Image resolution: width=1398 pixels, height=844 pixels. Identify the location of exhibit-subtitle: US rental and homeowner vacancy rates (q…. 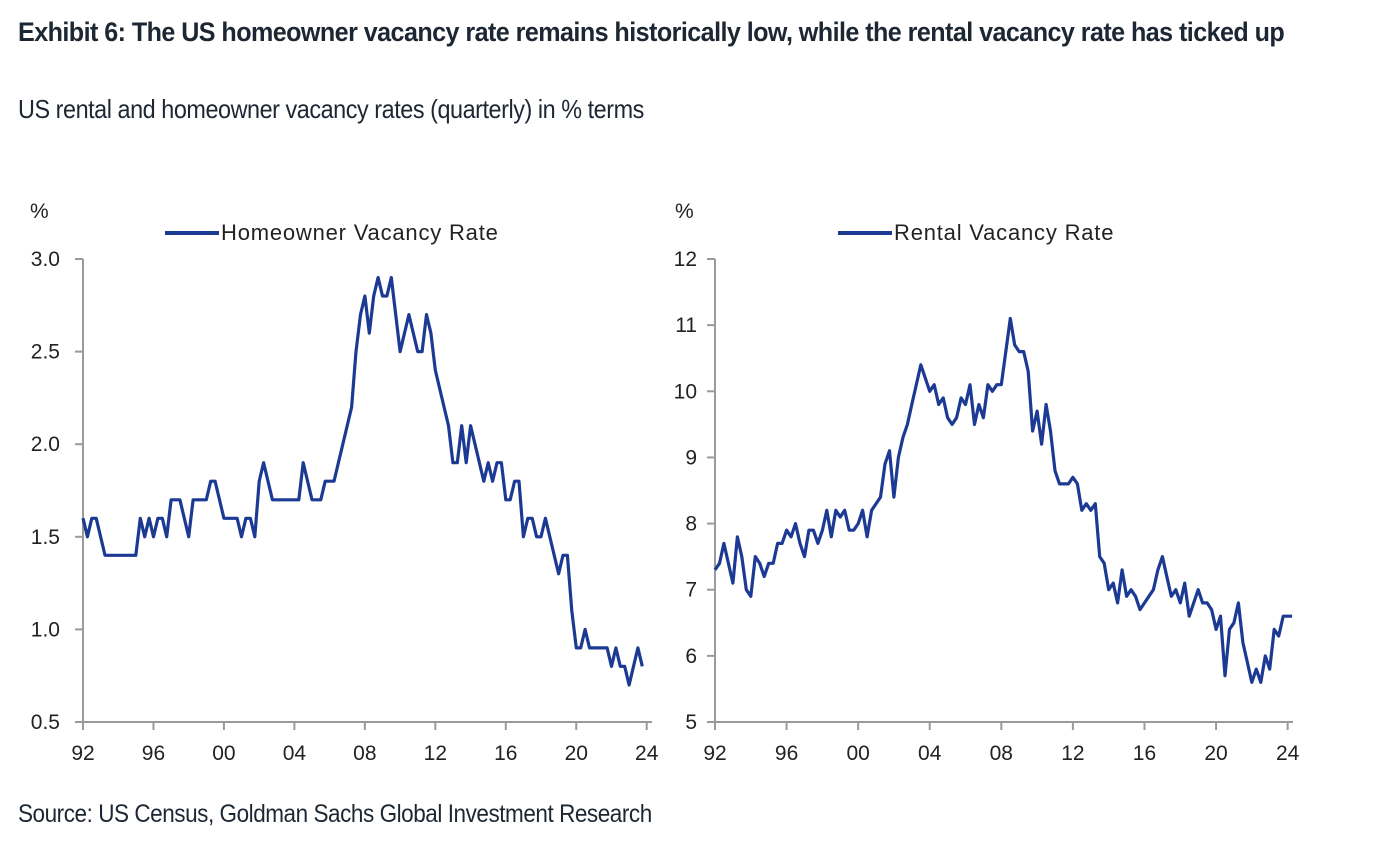
(331, 109).